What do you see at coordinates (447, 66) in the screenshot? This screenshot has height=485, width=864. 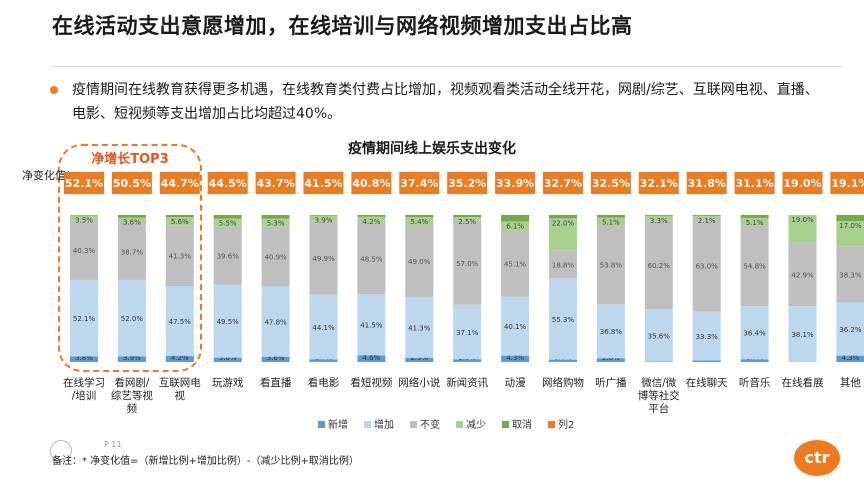 I see `title-divider` at bounding box center [447, 66].